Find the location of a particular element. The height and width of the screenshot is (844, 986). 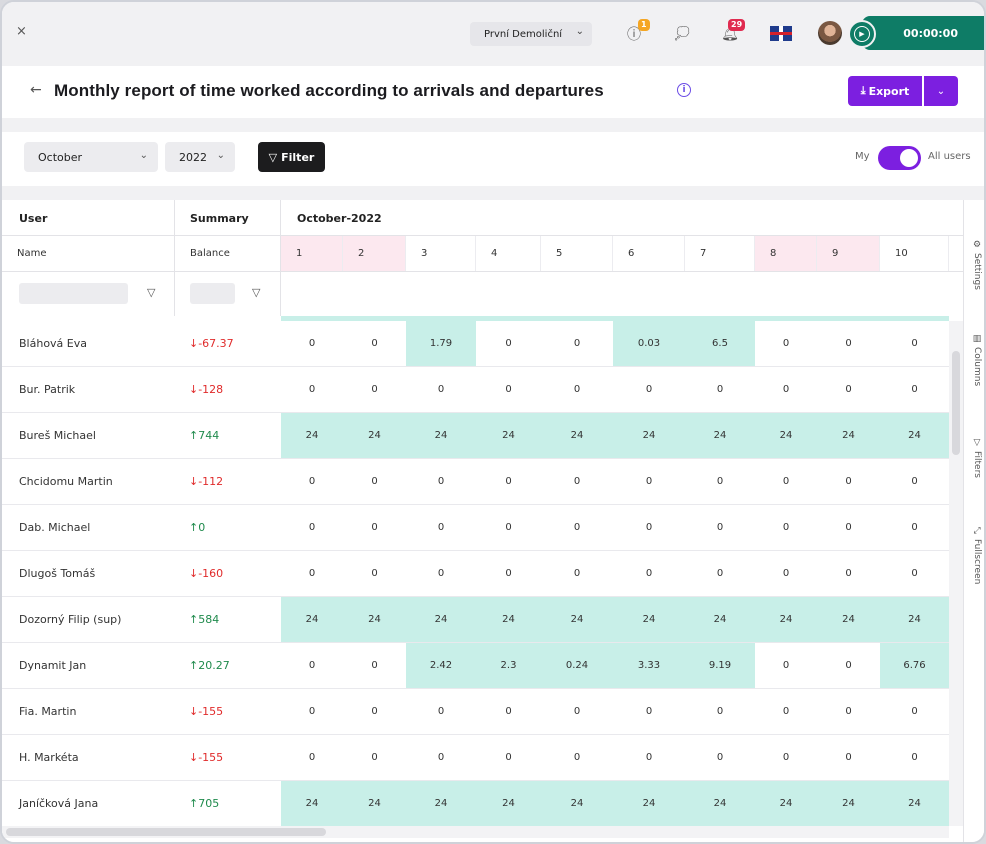

balance-filter-input is located at coordinates (212, 293).